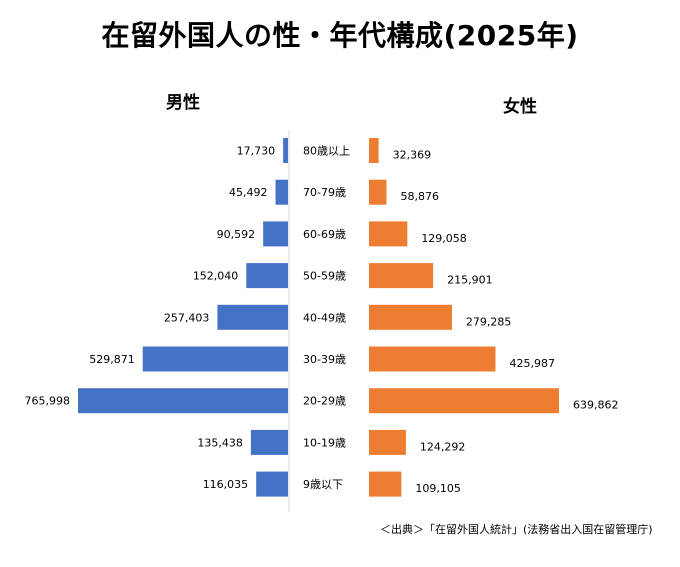 The width and height of the screenshot is (680, 567). I want to click on male-value-label: 529,871, so click(112, 359).